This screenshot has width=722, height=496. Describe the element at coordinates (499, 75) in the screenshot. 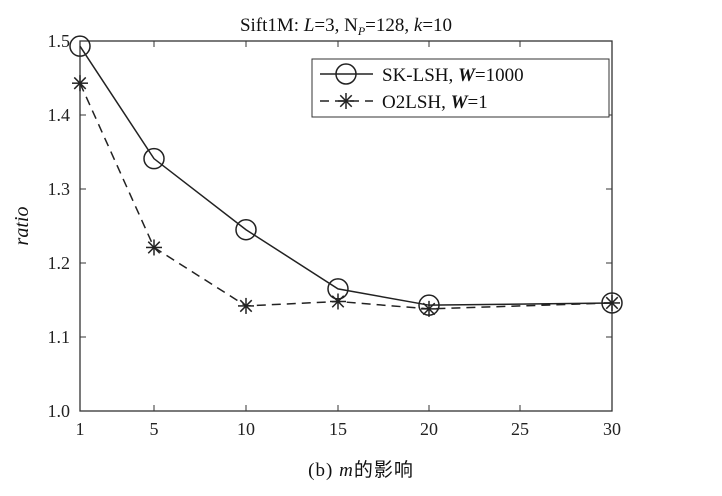

I see `legend-label-part: =1000` at that location.